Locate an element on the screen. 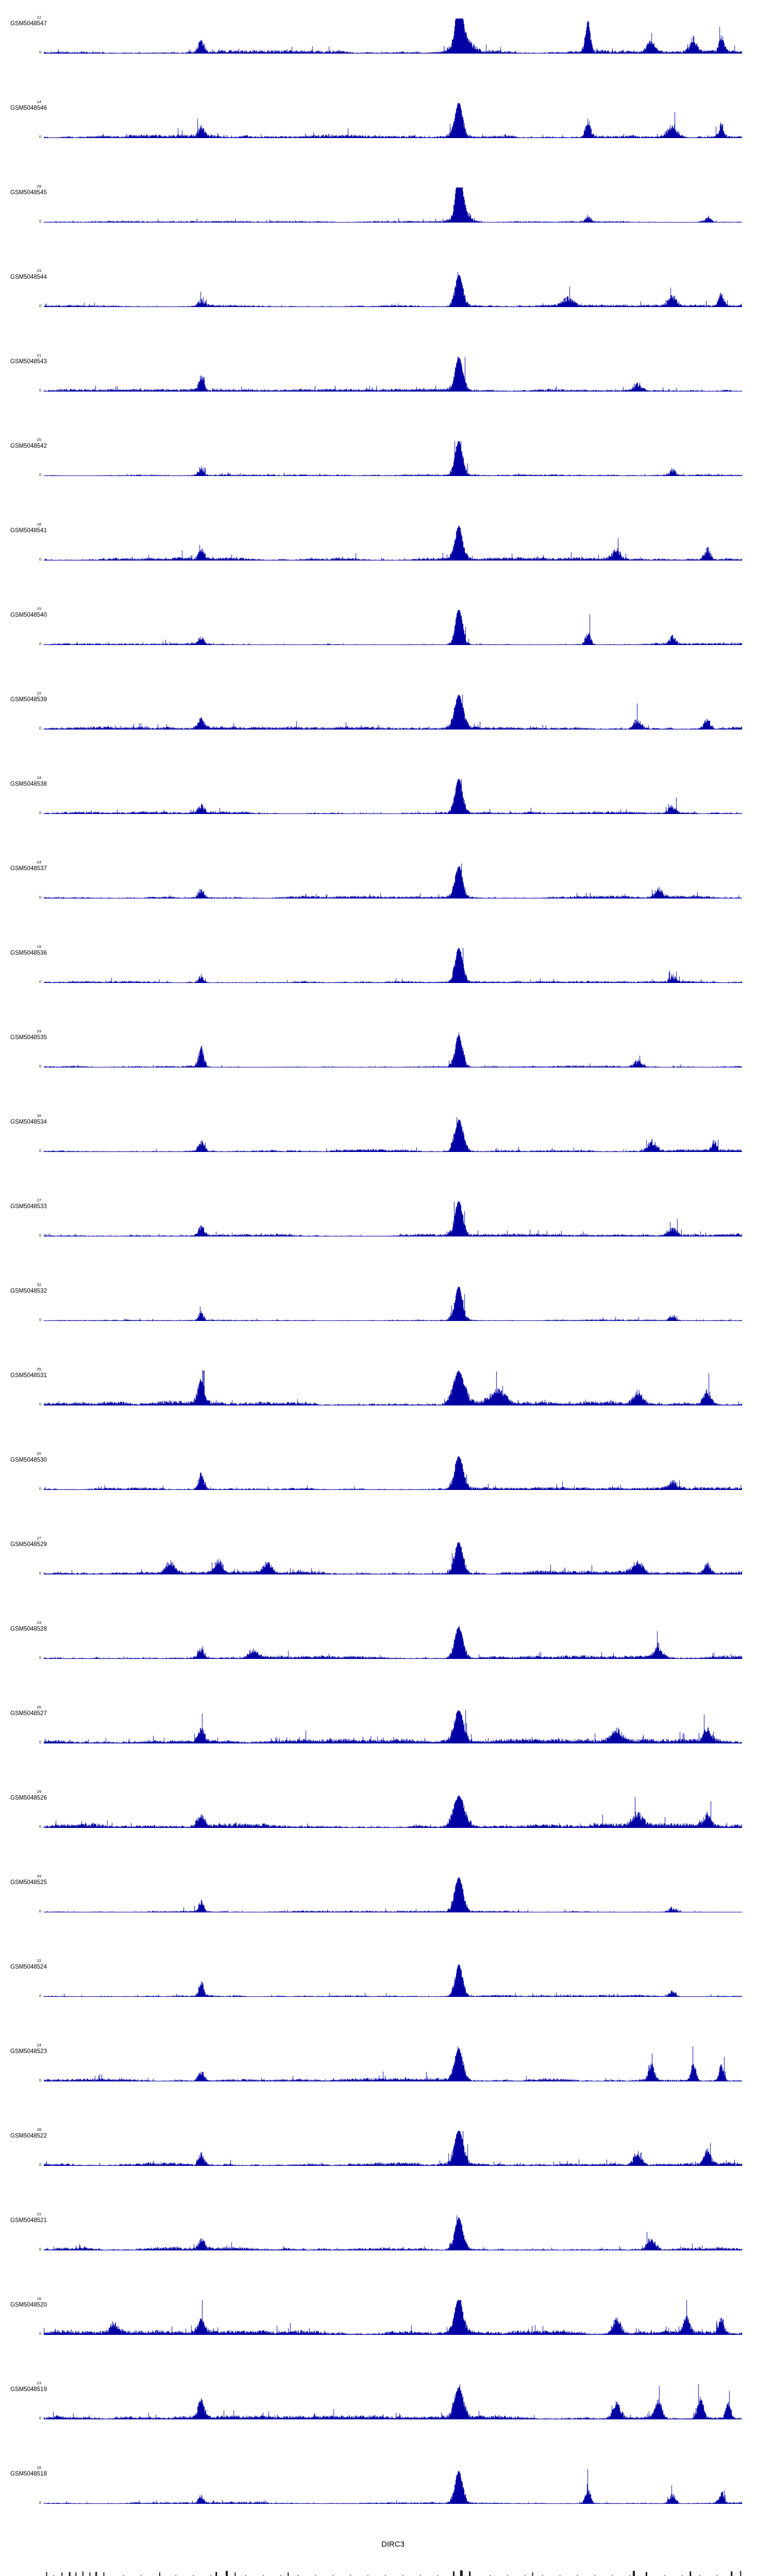  gene-name-label: DIRC3 is located at coordinates (393, 2544).